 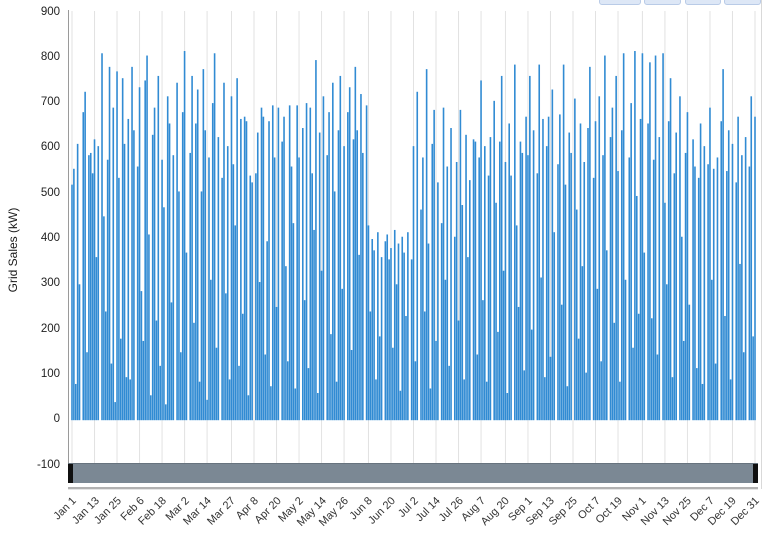 What do you see at coordinates (50, 238) in the screenshot?
I see `y-tick-label-400: 400` at bounding box center [50, 238].